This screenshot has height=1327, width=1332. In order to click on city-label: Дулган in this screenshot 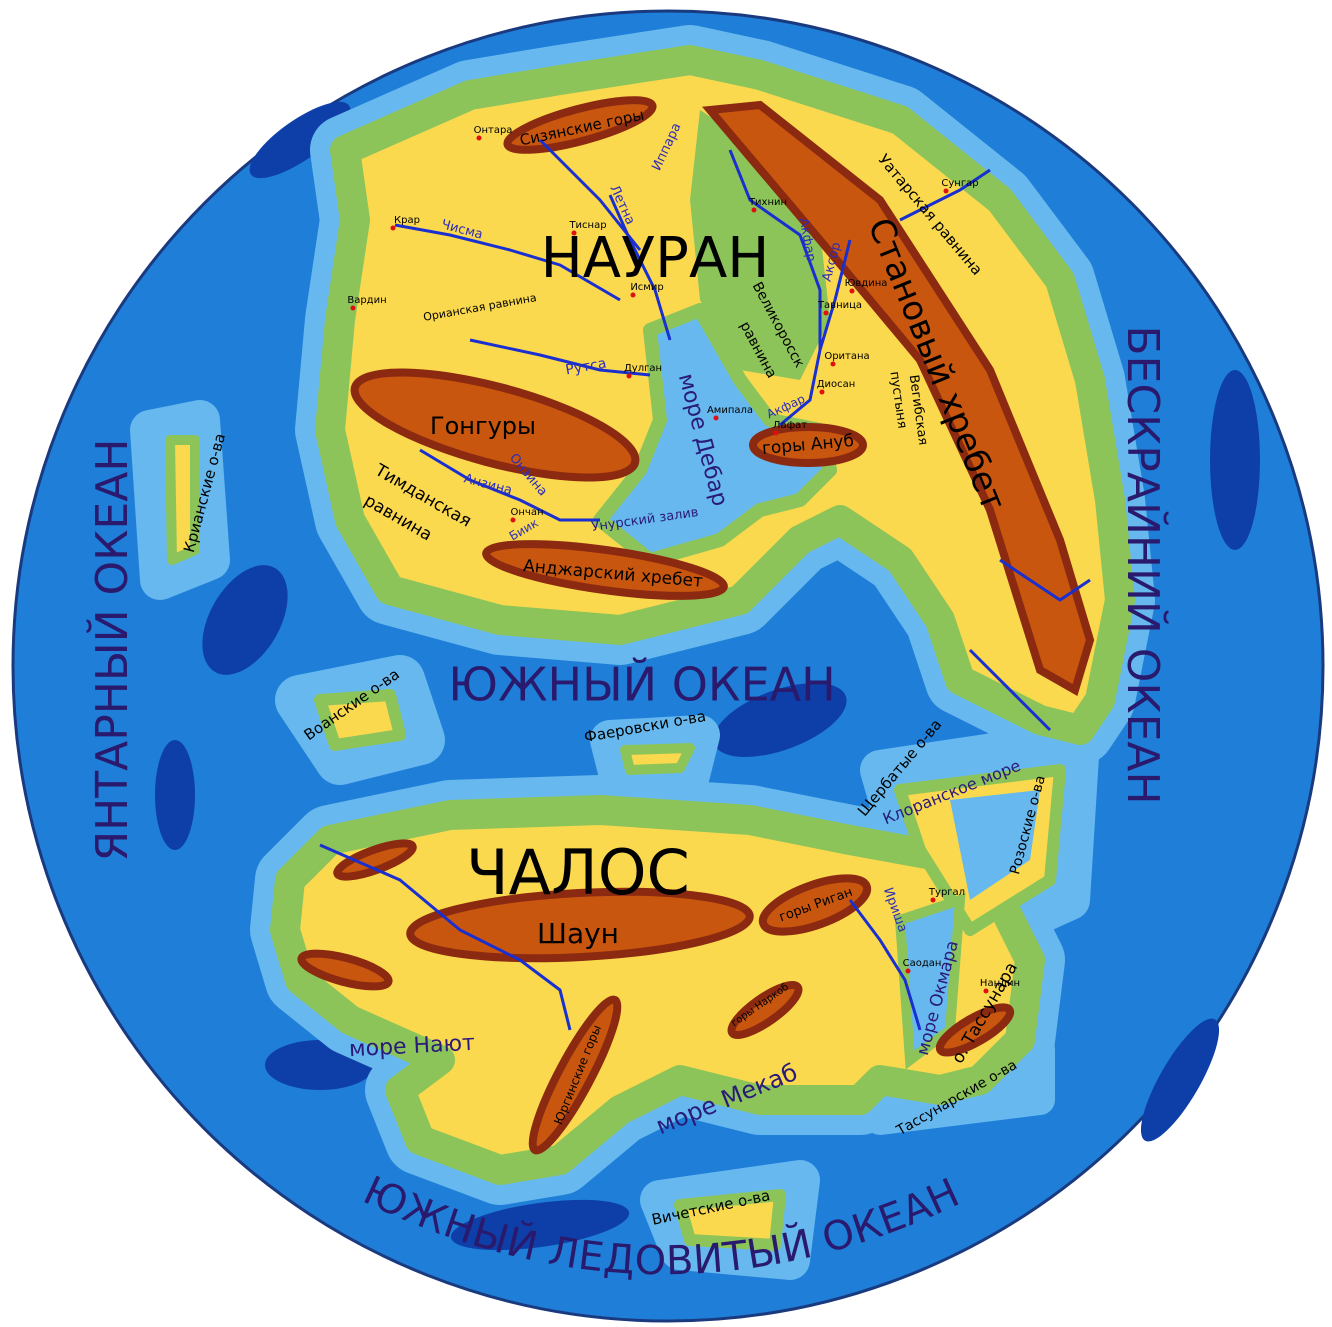, I will do `click(643, 368)`.